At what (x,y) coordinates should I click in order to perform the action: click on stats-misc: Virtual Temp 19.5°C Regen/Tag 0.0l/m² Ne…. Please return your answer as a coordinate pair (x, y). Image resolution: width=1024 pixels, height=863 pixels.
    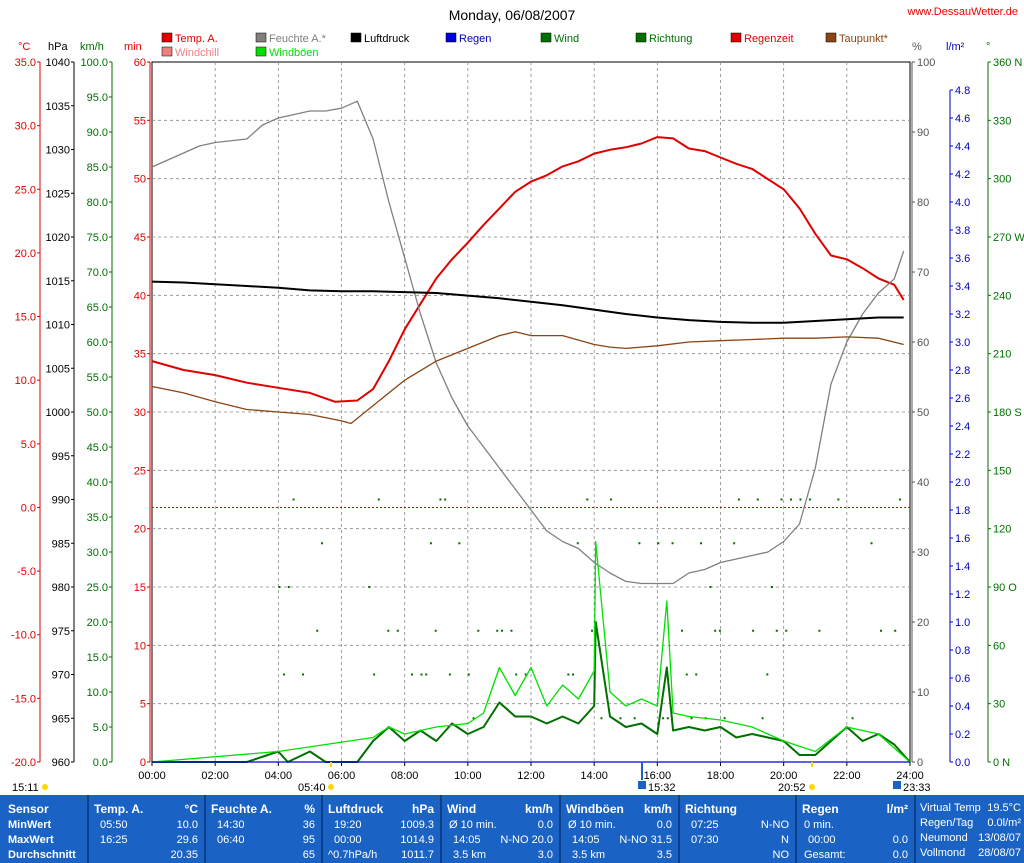
    Looking at the image, I should click on (970, 829).